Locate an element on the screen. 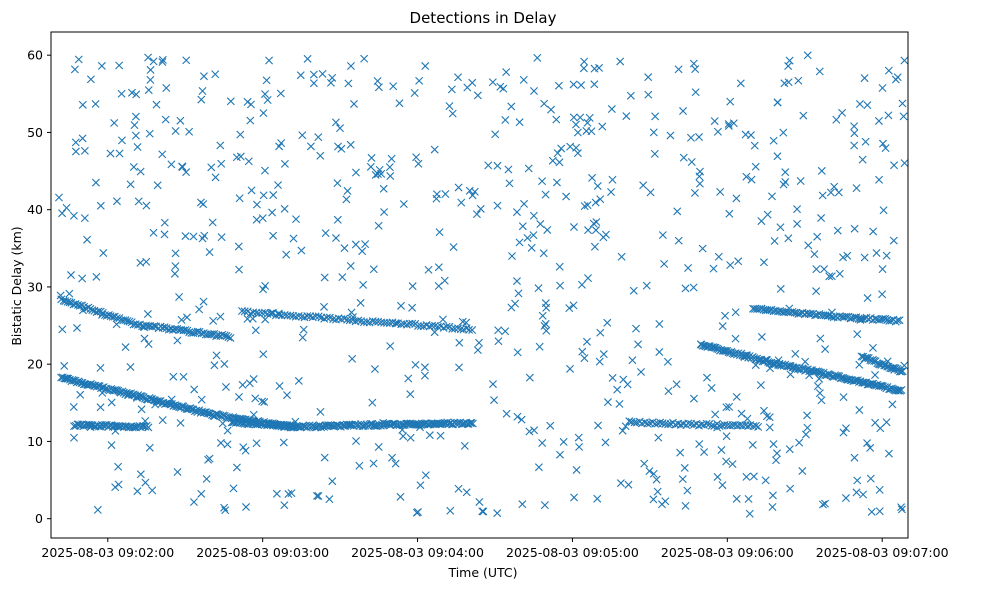 Image resolution: width=989 pixels, height=590 pixels. data-point-track-g is located at coordinates (880, 385).